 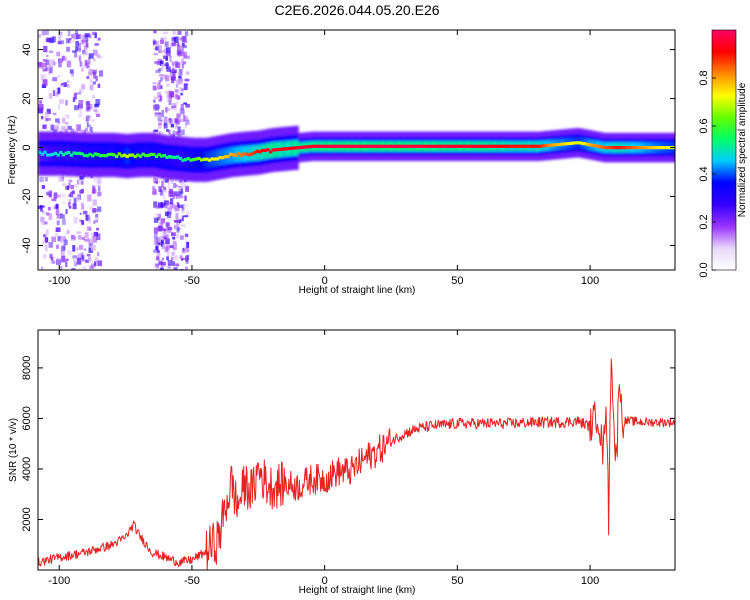 I want to click on colorbar-tick-label: 0.6, so click(x=704, y=125).